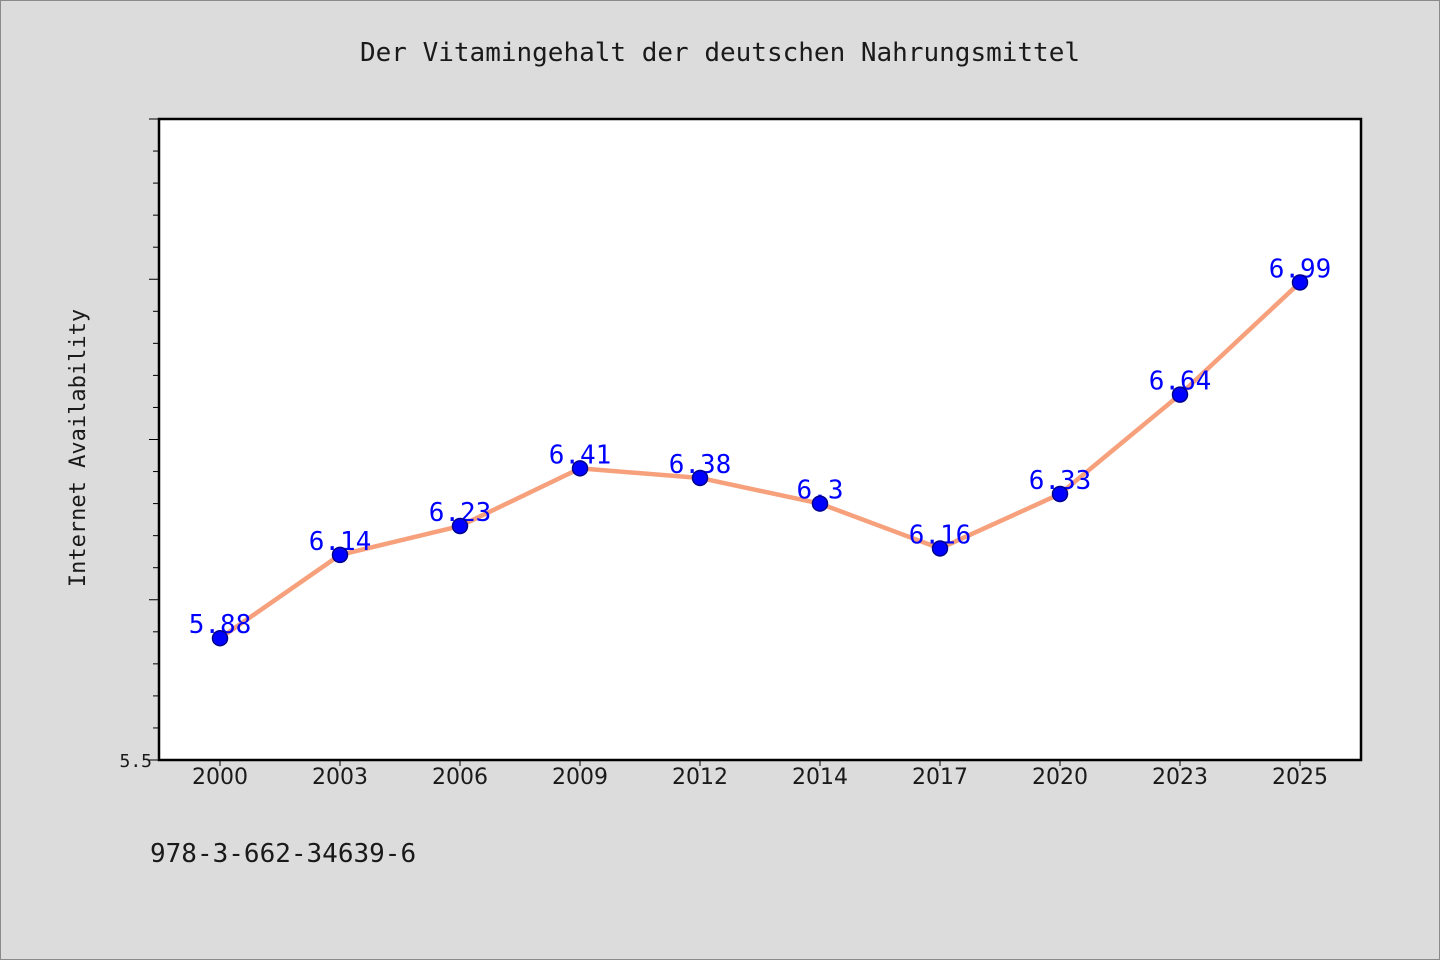  Describe the element at coordinates (820, 777) in the screenshot. I see `x-tick-label-2014: 2014` at that location.